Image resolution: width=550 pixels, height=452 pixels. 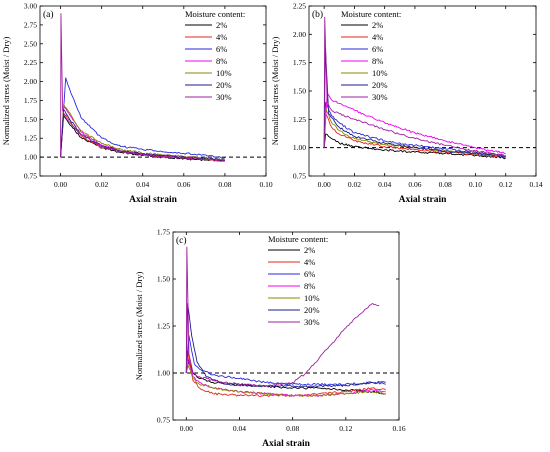 What do you see at coordinates (181, 240) in the screenshot?
I see `panel-label: (c)` at bounding box center [181, 240].